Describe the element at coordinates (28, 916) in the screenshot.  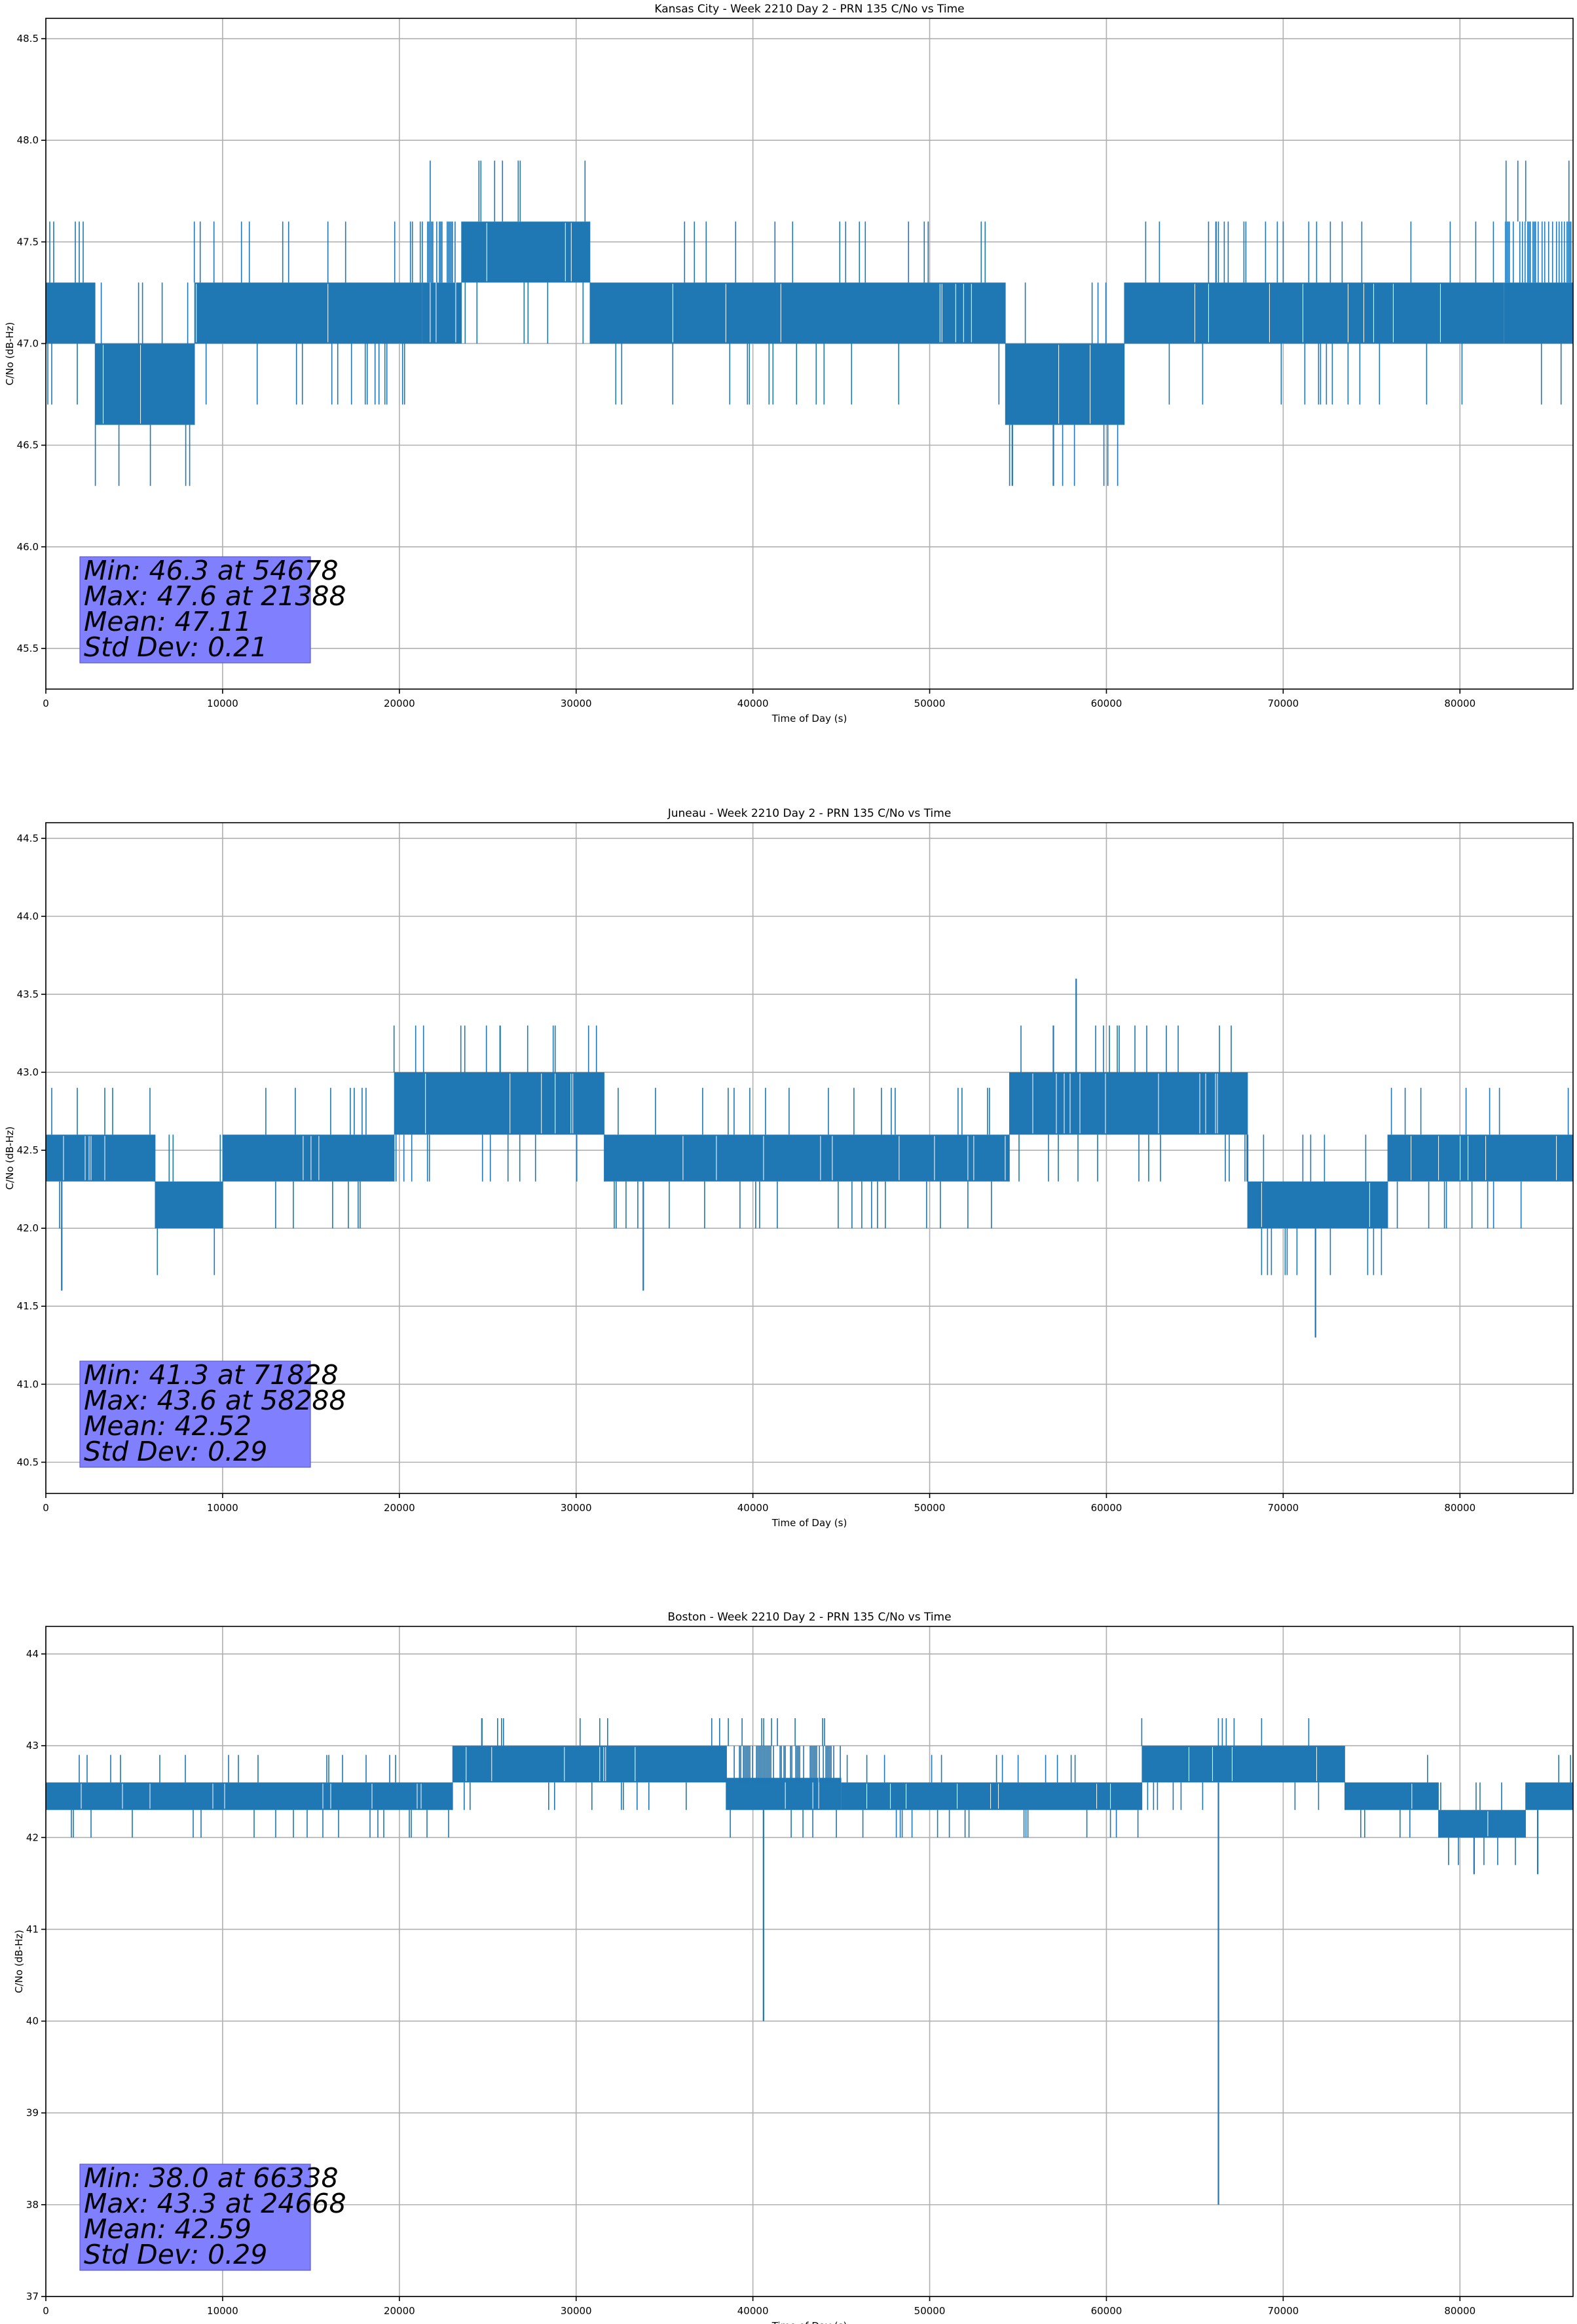
I see `y-tick-label: 44.0` at that location.